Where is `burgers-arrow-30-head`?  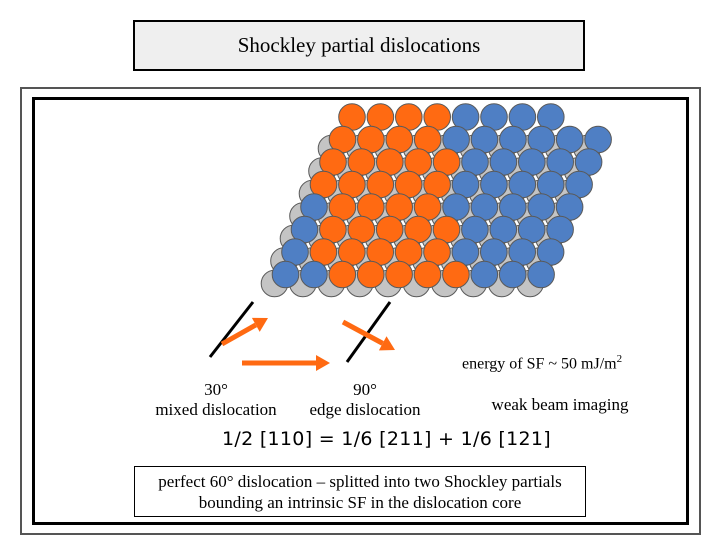
burgers-arrow-30-head is located at coordinates (259, 324).